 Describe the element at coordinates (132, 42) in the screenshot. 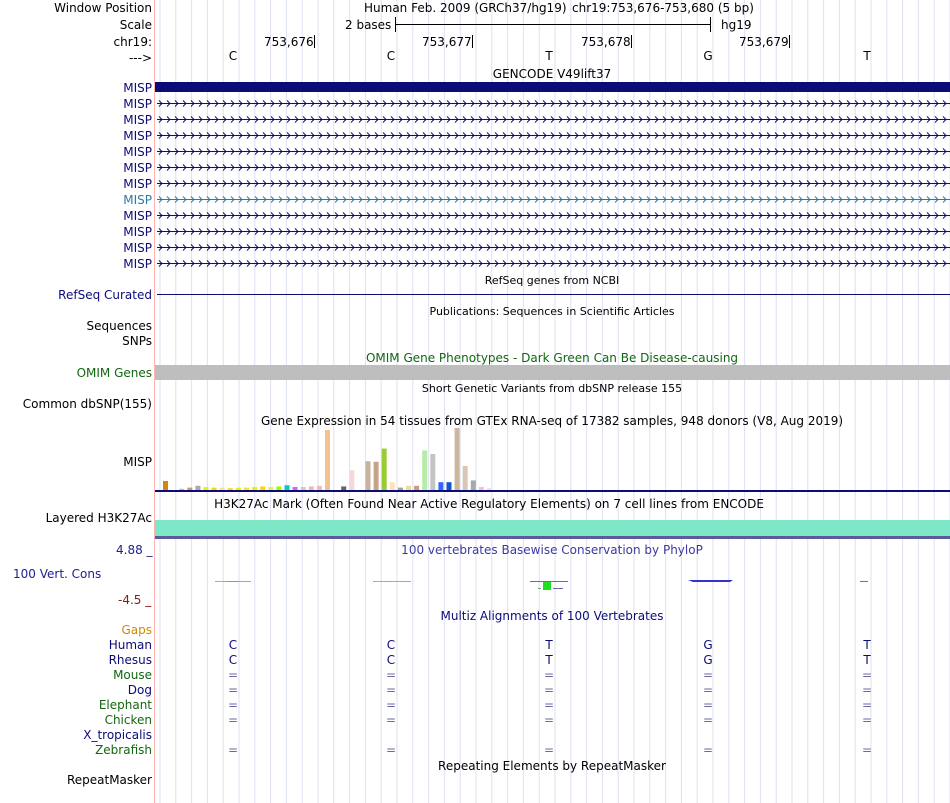

I see `chrom-label: chr19:` at that location.